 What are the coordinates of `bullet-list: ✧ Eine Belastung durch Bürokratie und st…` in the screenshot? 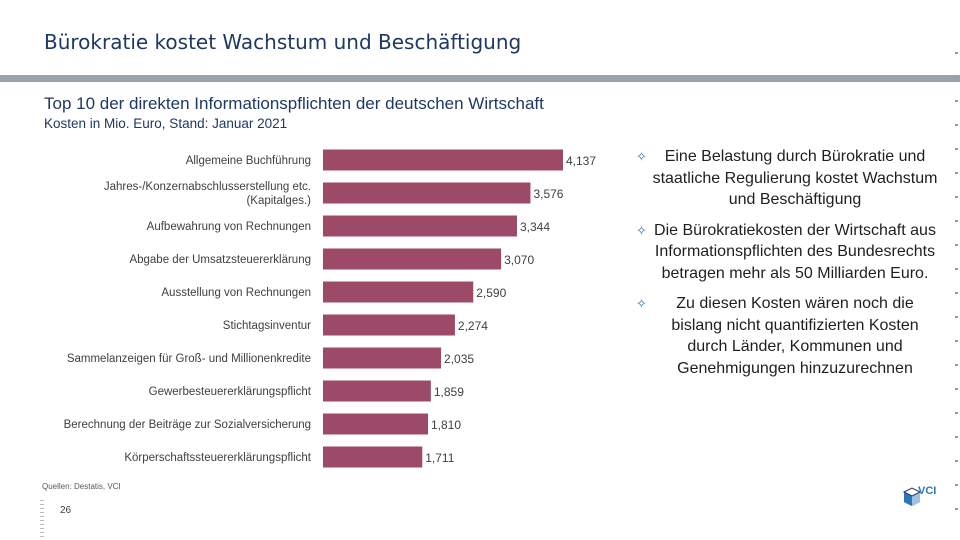 It's located at (788, 267).